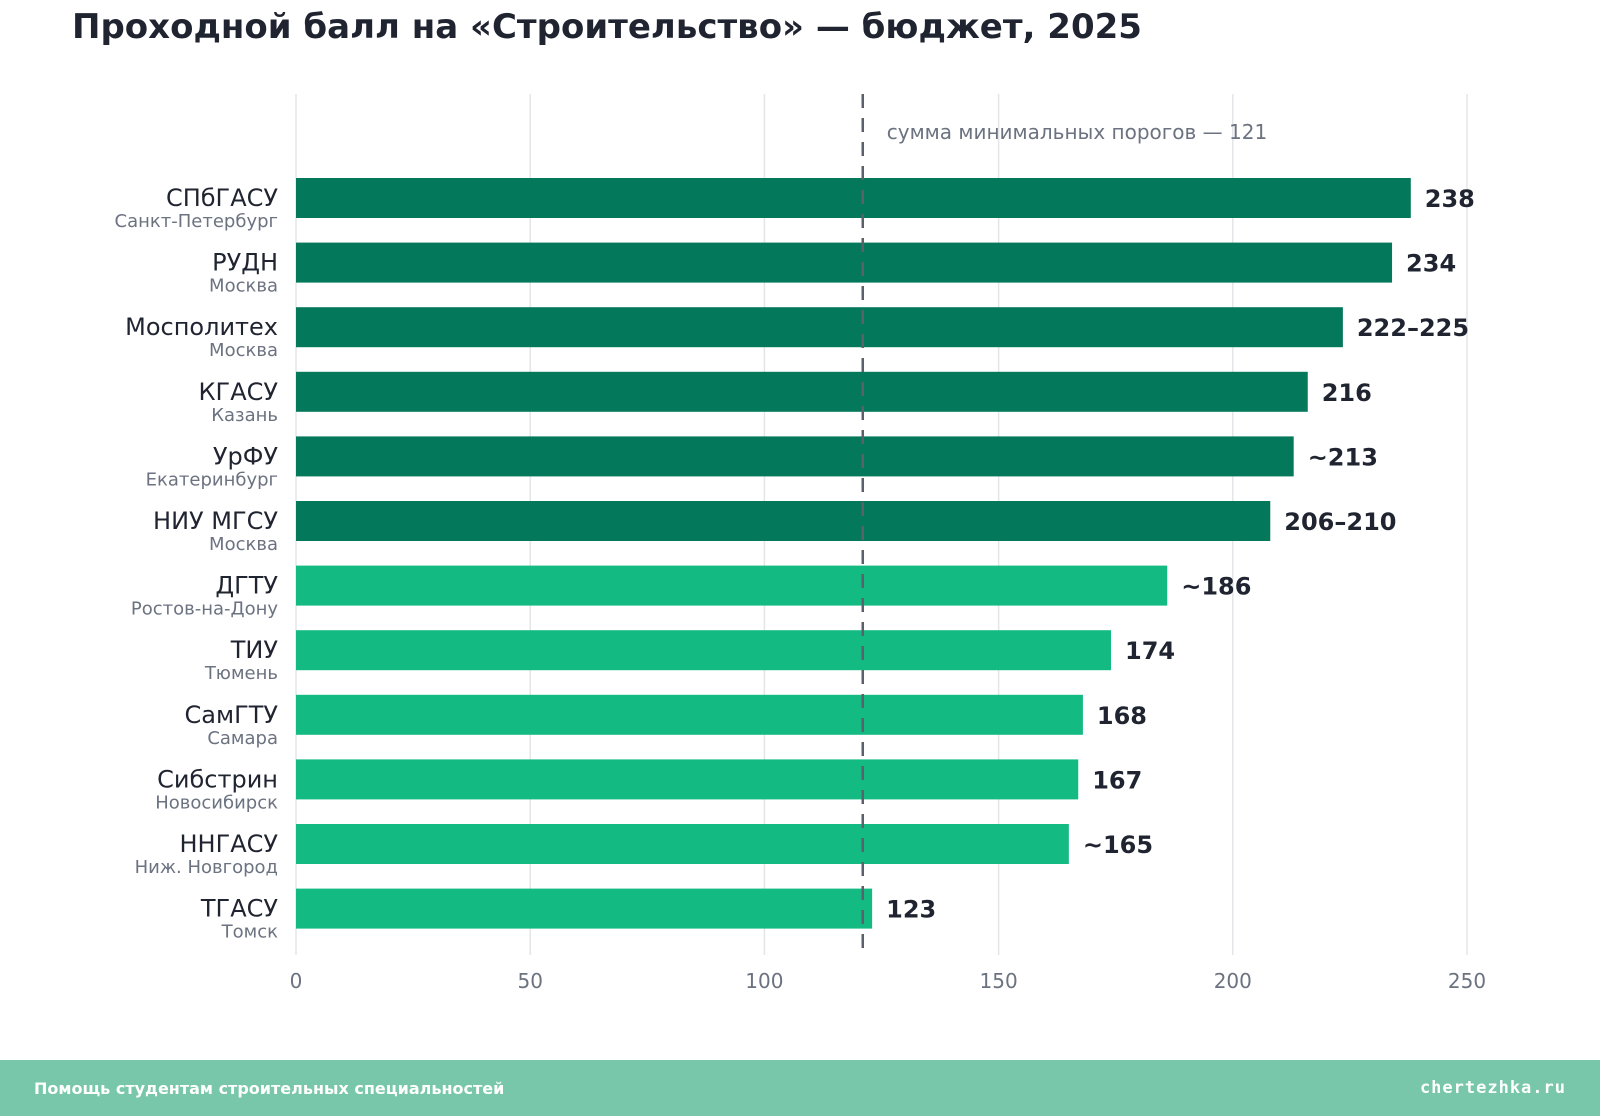 This screenshot has width=1600, height=1116. What do you see at coordinates (228, 844) in the screenshot?
I see `category-label: ННГАСУ` at bounding box center [228, 844].